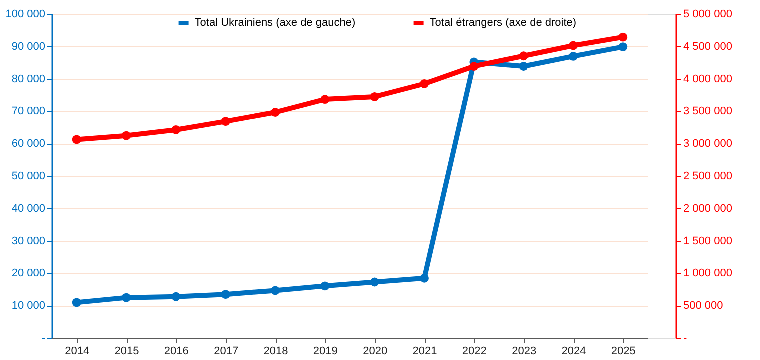 This screenshot has height=360, width=760. I want to click on x-tick-label: 2024, so click(574, 352).